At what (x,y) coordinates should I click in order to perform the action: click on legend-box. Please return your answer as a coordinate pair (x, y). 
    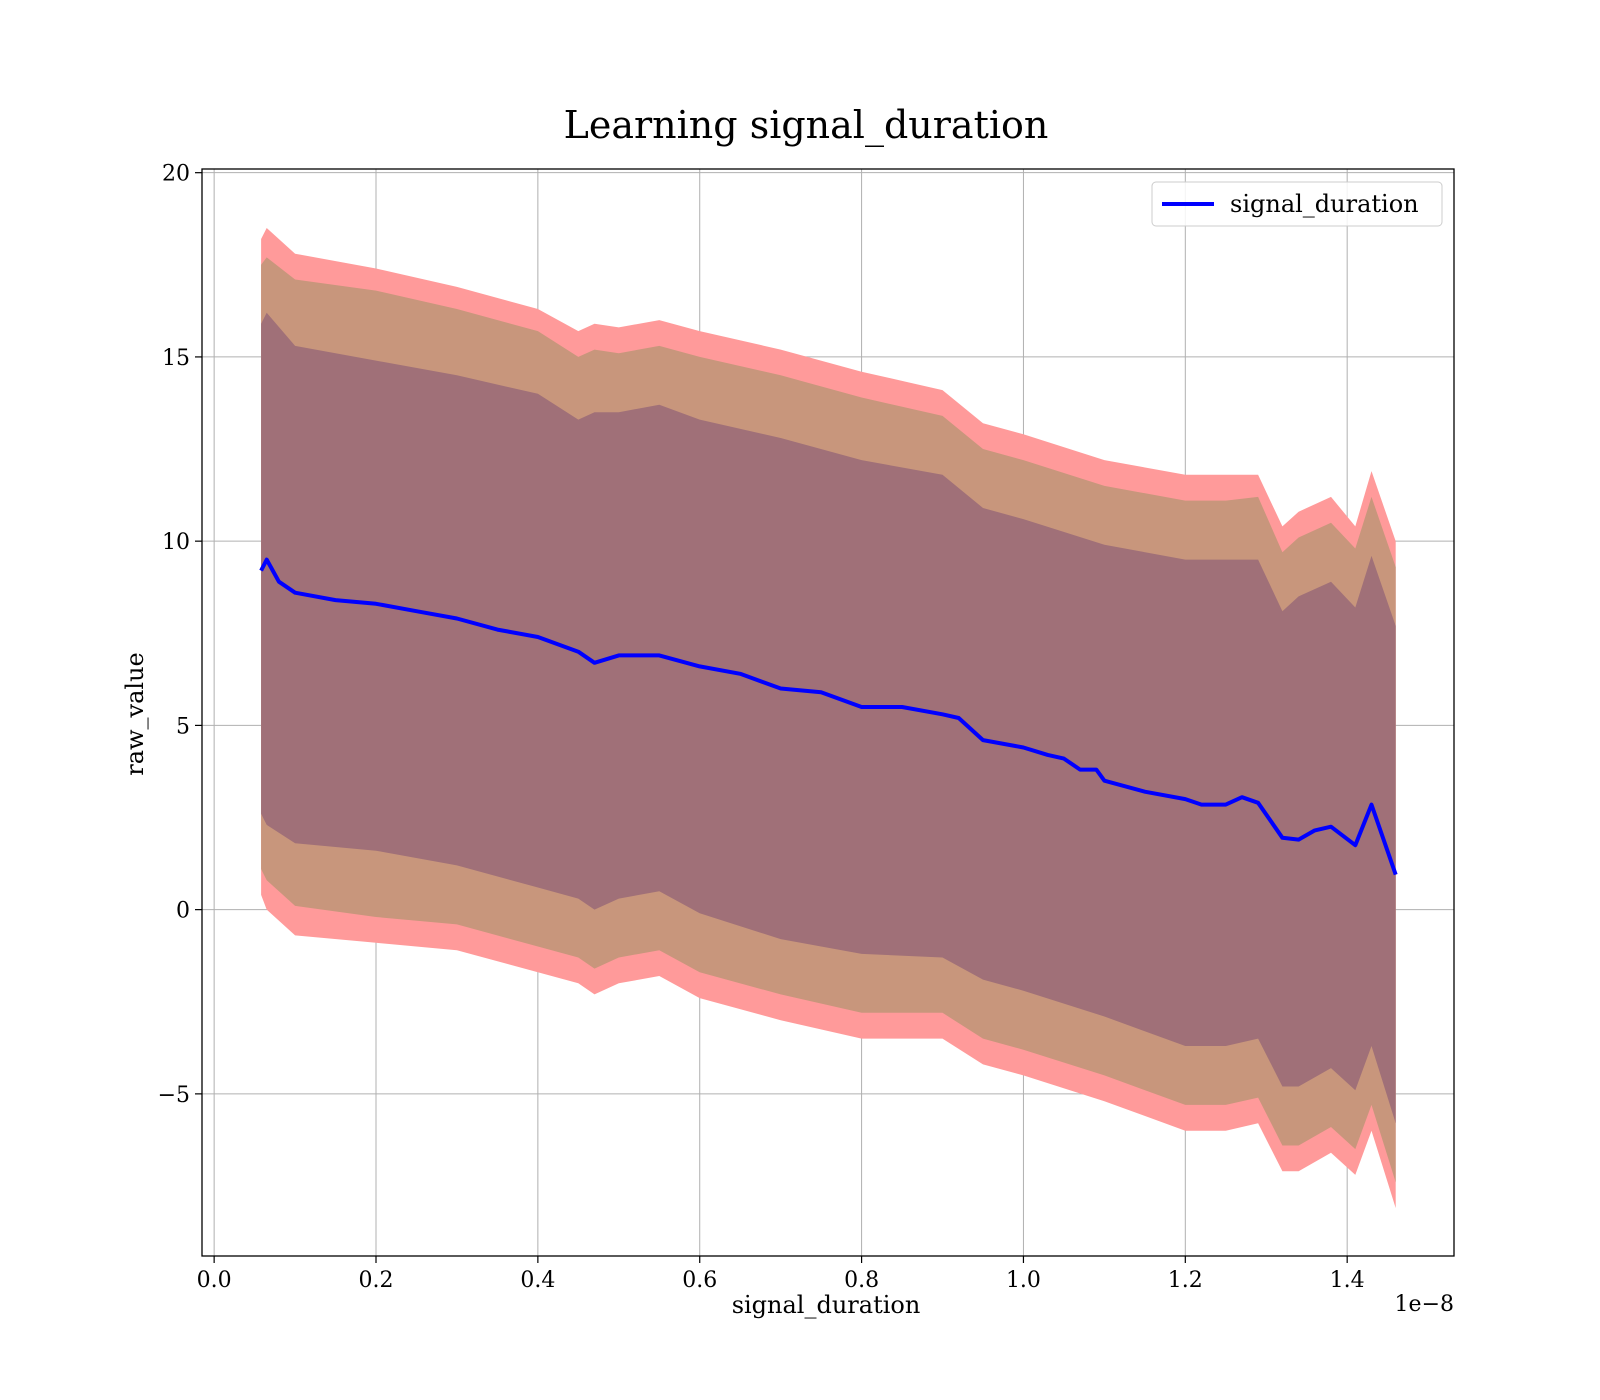
    Looking at the image, I should click on (1297, 204).